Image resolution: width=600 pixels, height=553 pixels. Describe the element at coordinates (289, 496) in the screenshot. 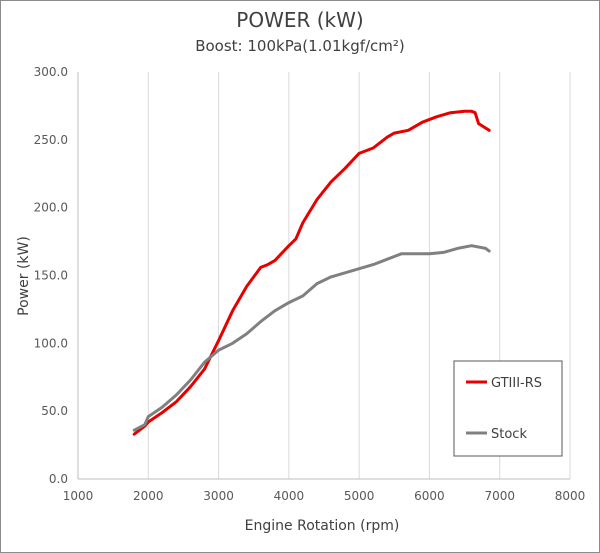

I see `x-tick-label: 4000` at that location.